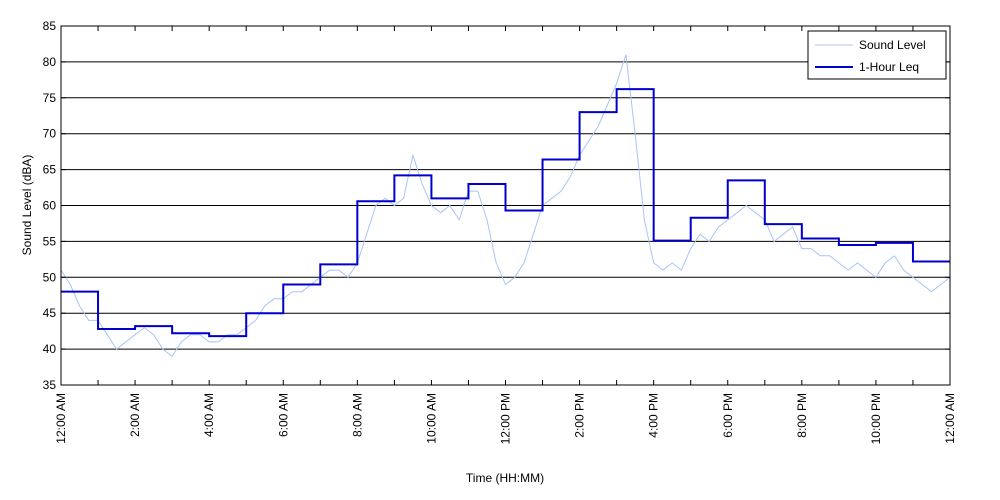 Image resolution: width=1000 pixels, height=500 pixels. Describe the element at coordinates (50, 134) in the screenshot. I see `y-tick-label: 70` at that location.